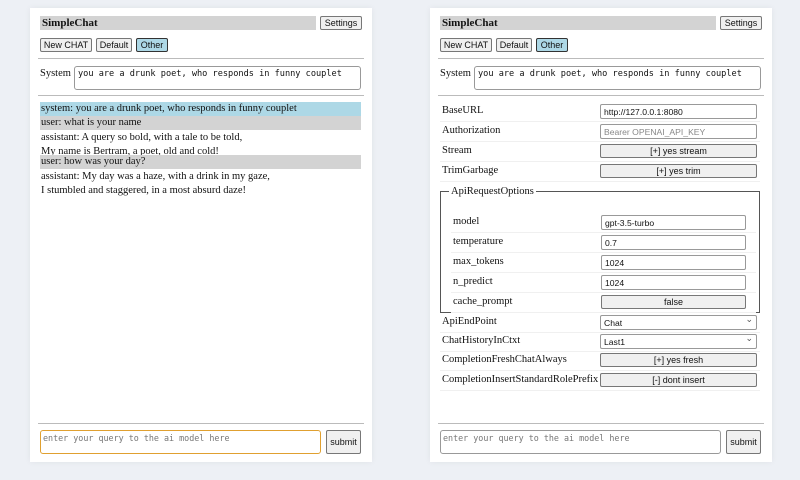 The height and width of the screenshot is (480, 800). Describe the element at coordinates (678, 151) in the screenshot. I see `stream-toggle: [+] yes stream` at that location.